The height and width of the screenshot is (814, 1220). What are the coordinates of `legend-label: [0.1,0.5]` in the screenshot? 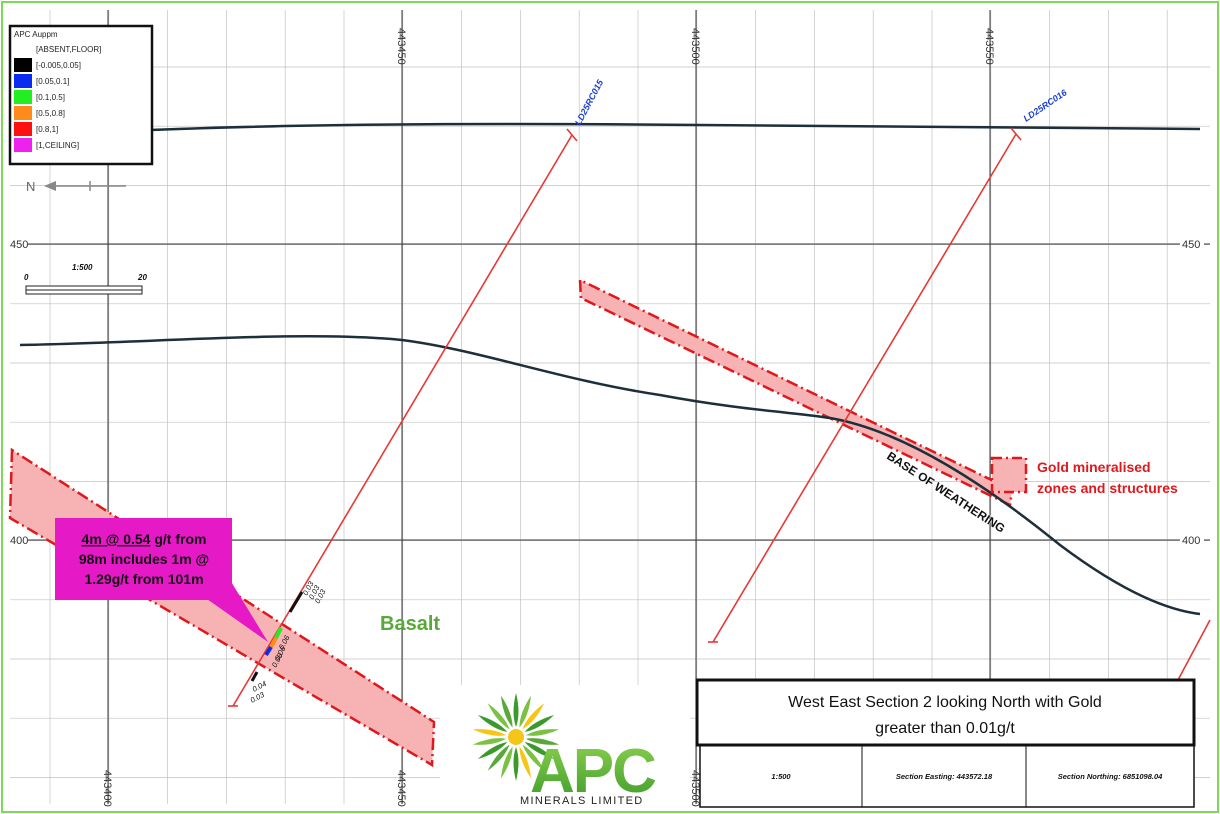 It's located at (50, 97).